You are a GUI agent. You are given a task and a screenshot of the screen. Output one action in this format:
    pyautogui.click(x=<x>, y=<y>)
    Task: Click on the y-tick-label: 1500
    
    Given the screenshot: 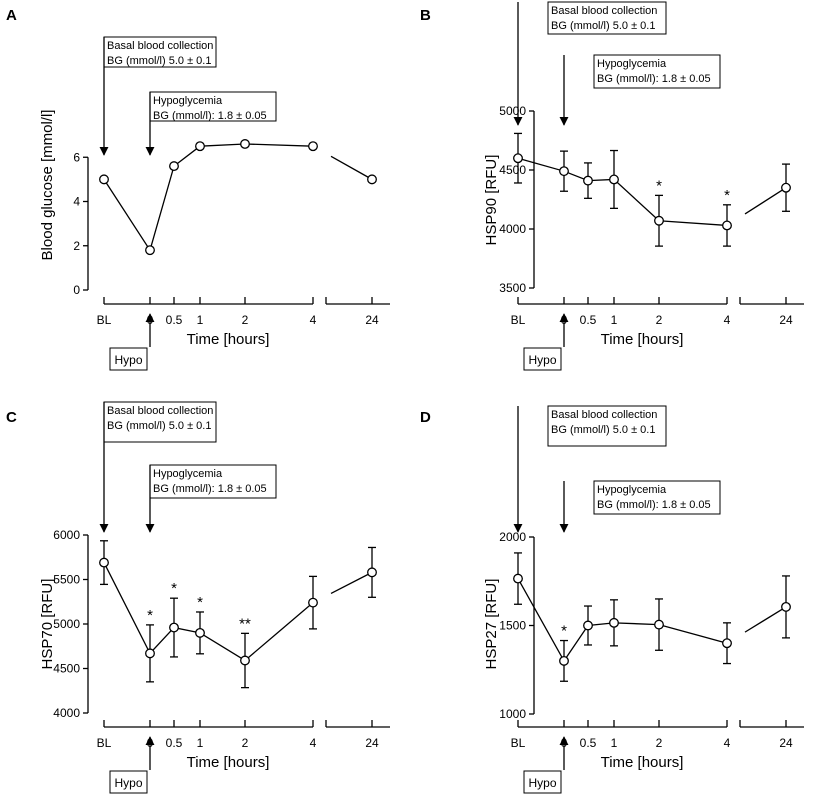 What is the action you would take?
    pyautogui.click(x=512, y=626)
    